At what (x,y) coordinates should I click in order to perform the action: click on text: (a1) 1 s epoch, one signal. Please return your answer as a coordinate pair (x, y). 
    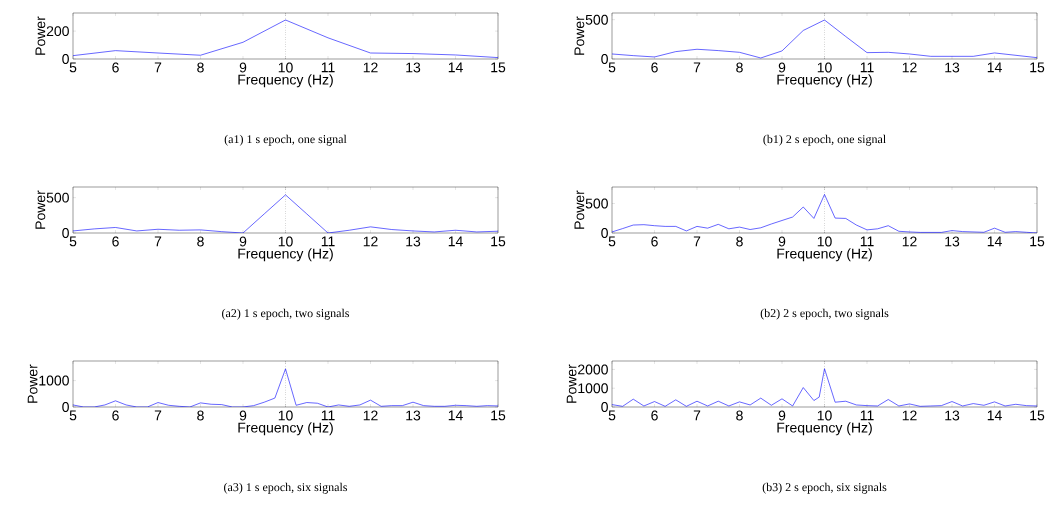
    Looking at the image, I should click on (285, 140).